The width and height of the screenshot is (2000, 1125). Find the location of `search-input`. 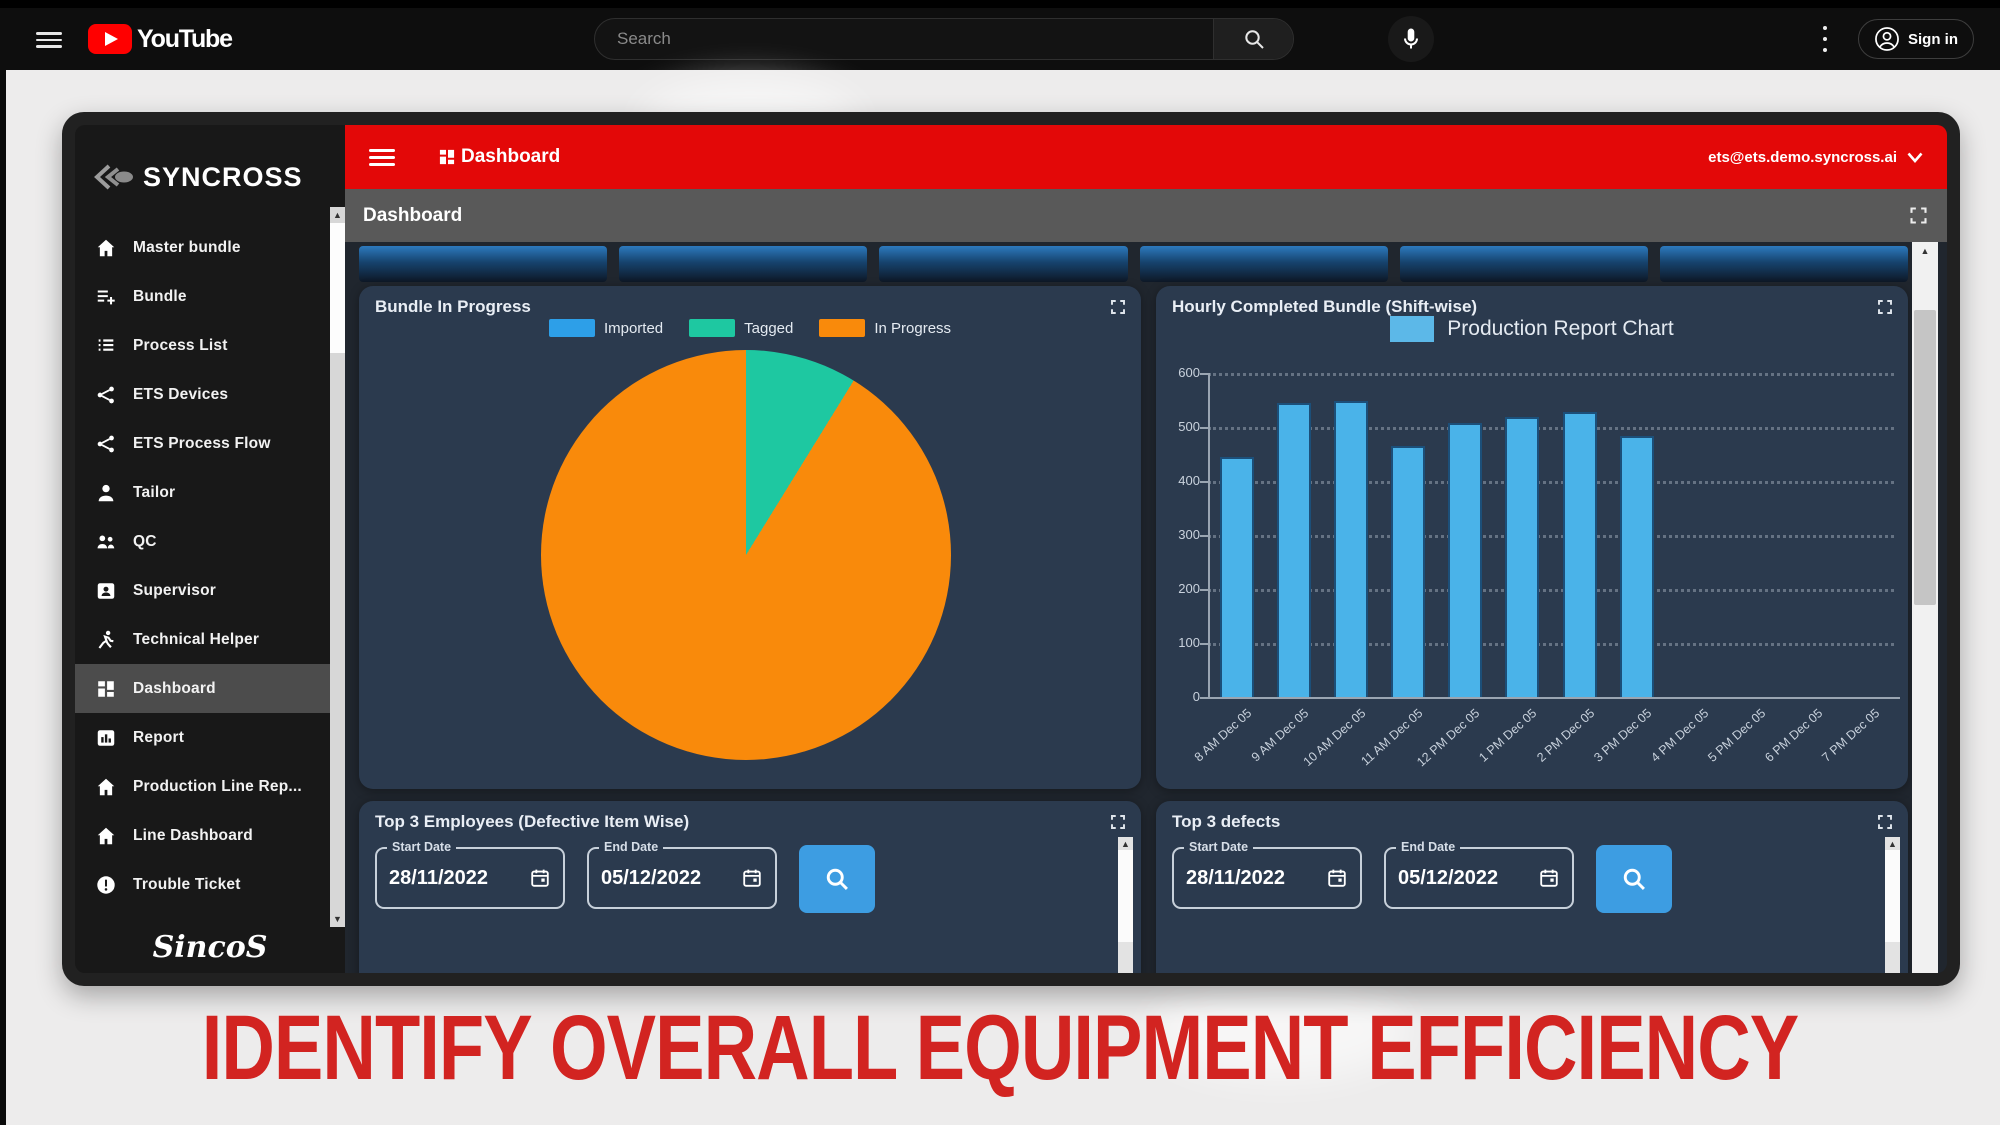

search-input is located at coordinates (904, 39).